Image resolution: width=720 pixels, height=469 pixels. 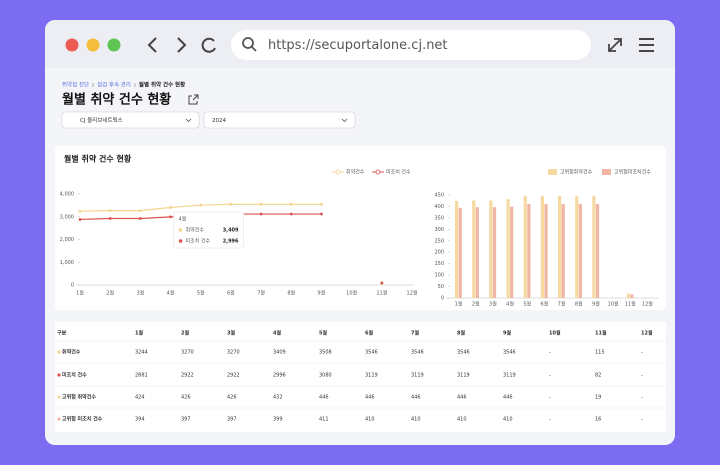 What do you see at coordinates (67, 217) in the screenshot?
I see `y-tick-label: 3,000` at bounding box center [67, 217].